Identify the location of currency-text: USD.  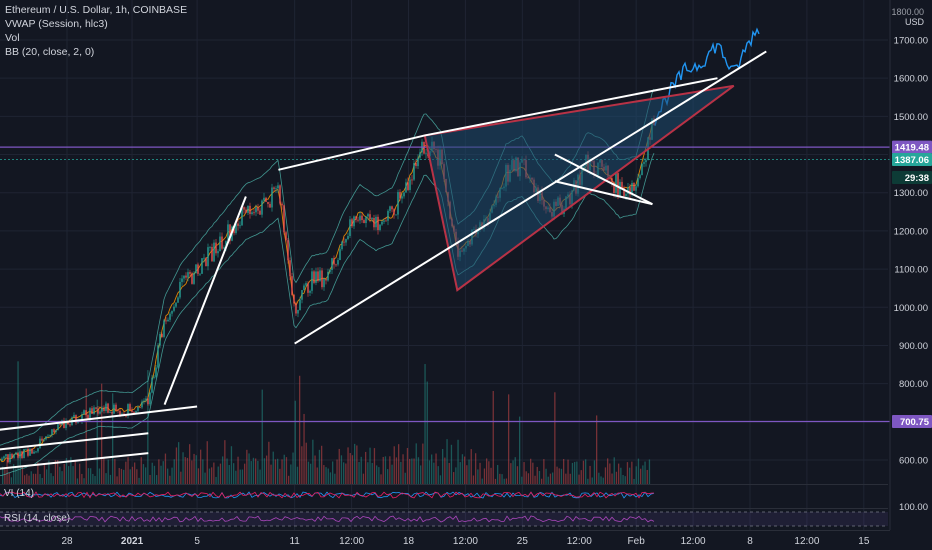
(914, 22).